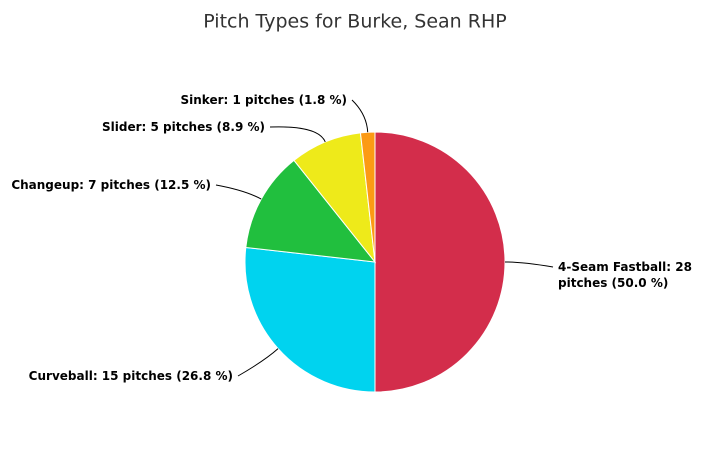 Image resolution: width=710 pixels, height=473 pixels. I want to click on data-label: Sinker: 1 pitches (1.8 %), so click(264, 100).